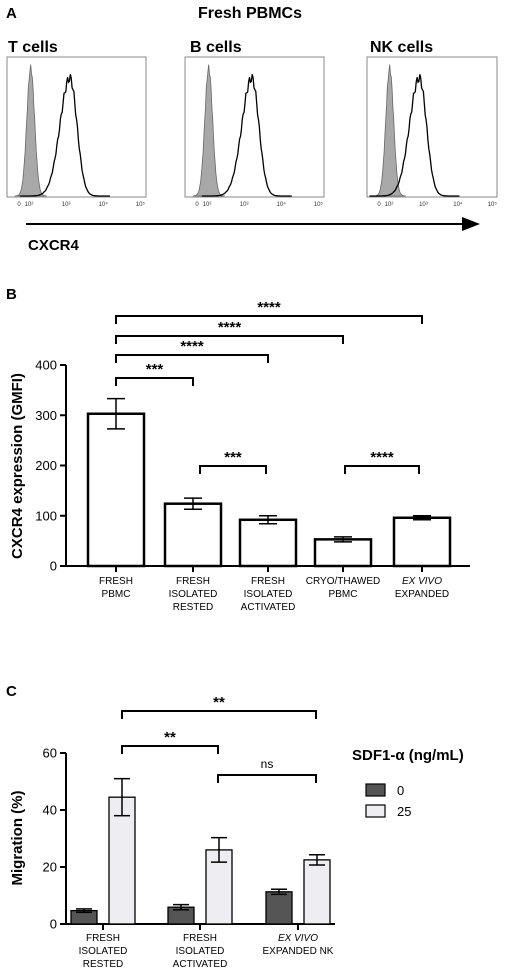 This screenshot has width=510, height=975. Describe the element at coordinates (11, 294) in the screenshot. I see `panel-b-letter: B` at that location.